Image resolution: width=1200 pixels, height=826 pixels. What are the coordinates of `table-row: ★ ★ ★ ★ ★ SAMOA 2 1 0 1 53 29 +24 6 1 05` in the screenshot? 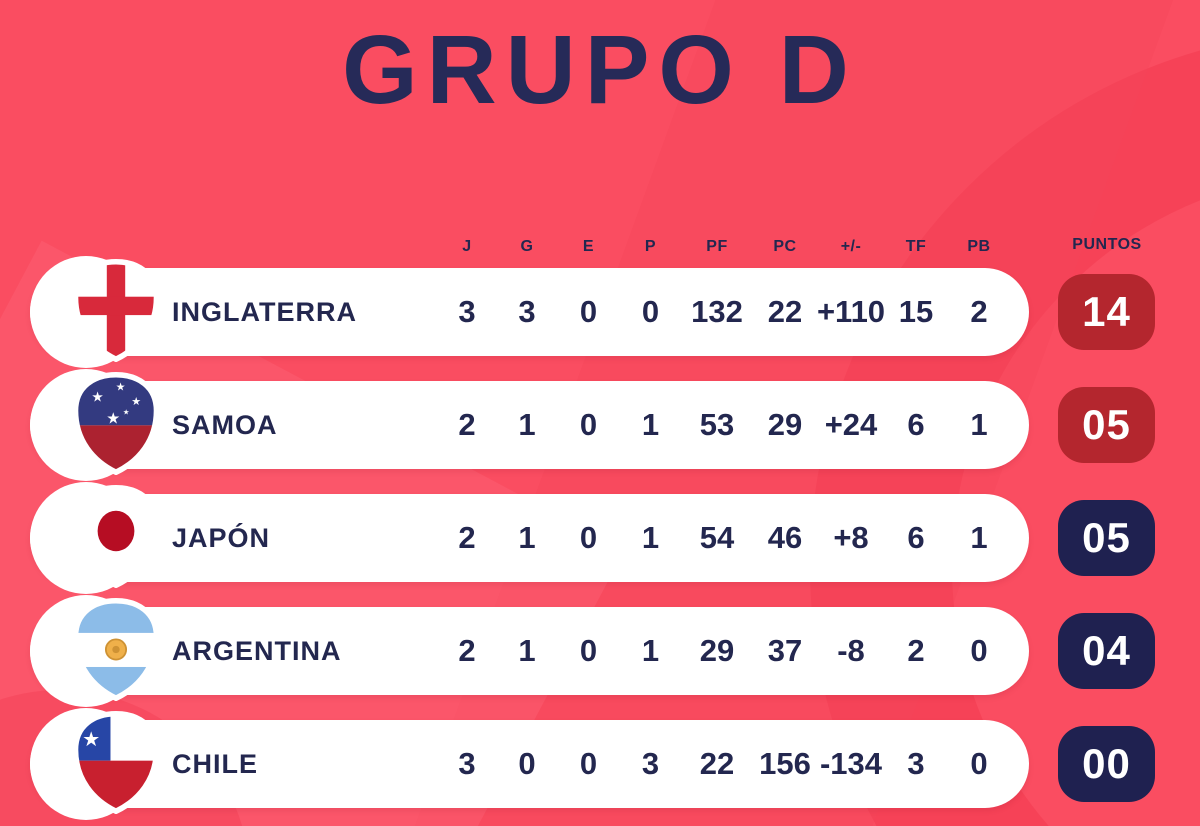 It's located at (600, 425).